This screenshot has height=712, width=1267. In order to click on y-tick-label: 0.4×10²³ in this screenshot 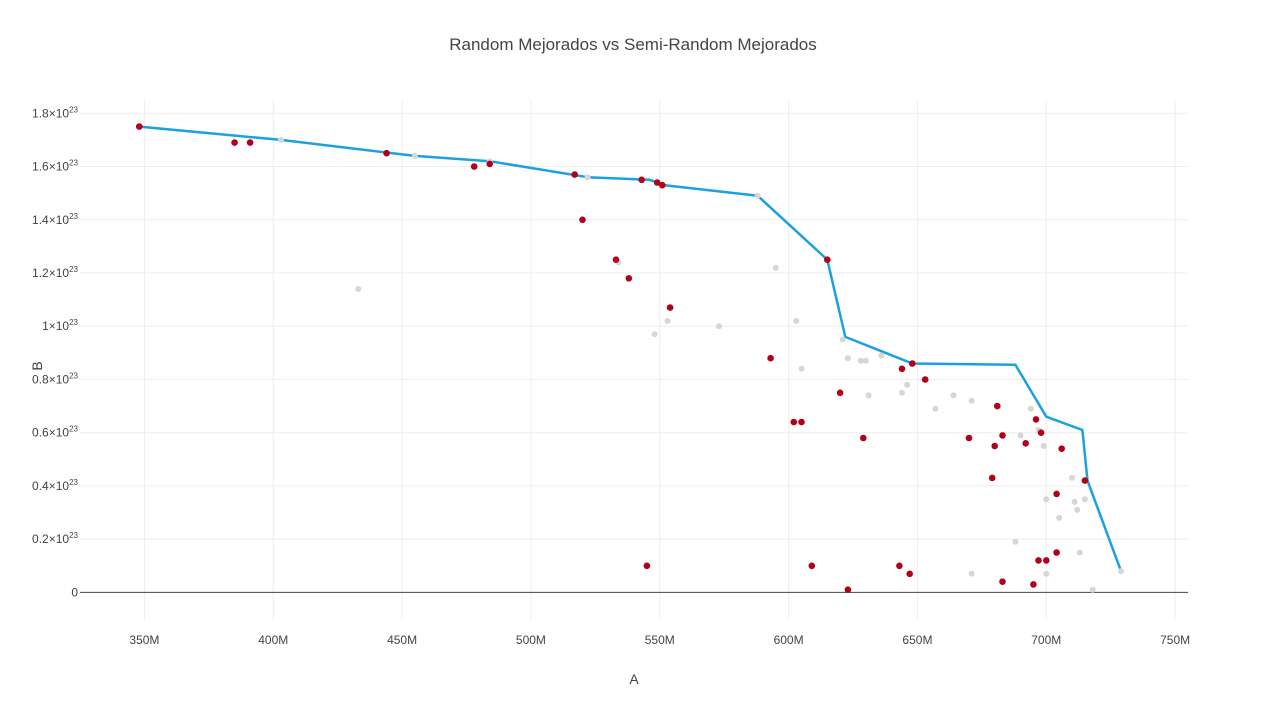, I will do `click(55, 485)`.